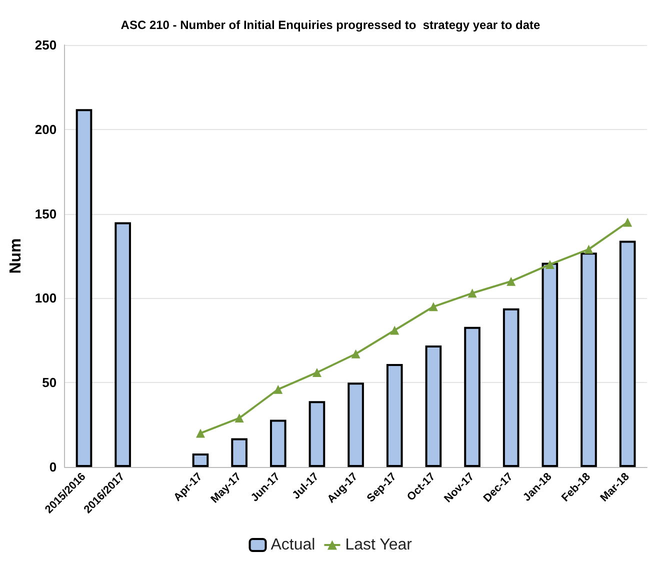 Image resolution: width=661 pixels, height=562 pixels. What do you see at coordinates (49, 382) in the screenshot?
I see `y-tick-label: 50` at bounding box center [49, 382].